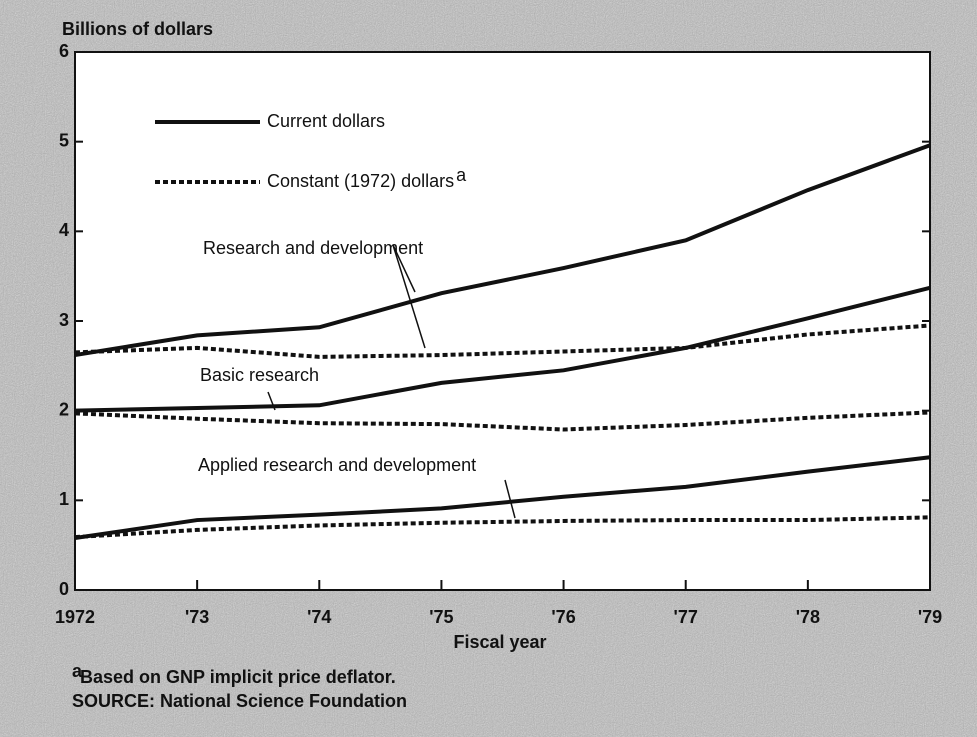 Image resolution: width=977 pixels, height=737 pixels. Describe the element at coordinates (64, 499) in the screenshot. I see `y-tick-label: 1` at that location.